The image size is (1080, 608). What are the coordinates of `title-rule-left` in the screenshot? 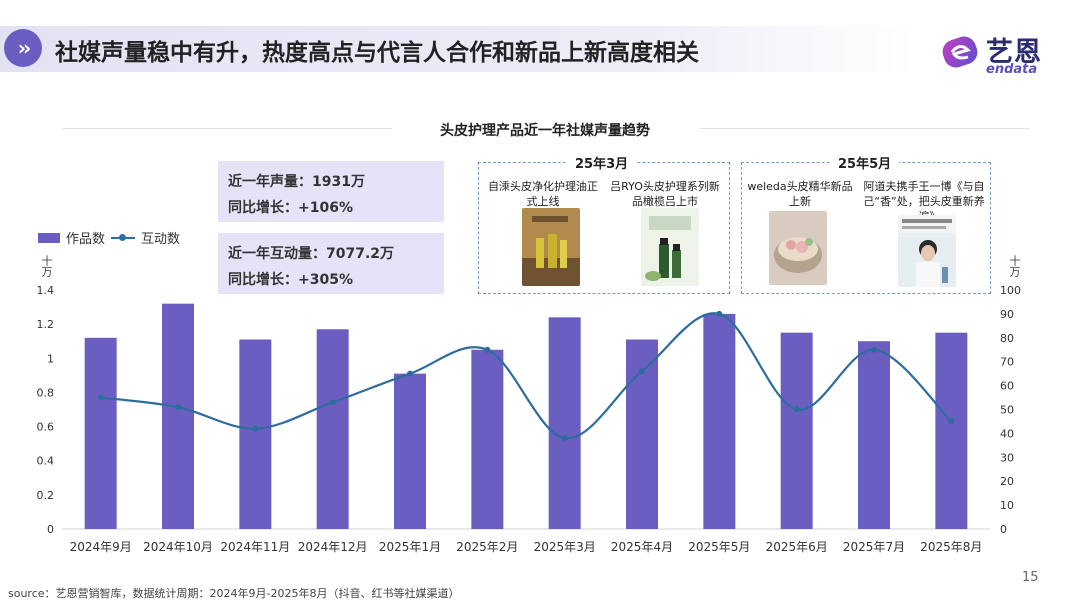 It's located at (227, 128).